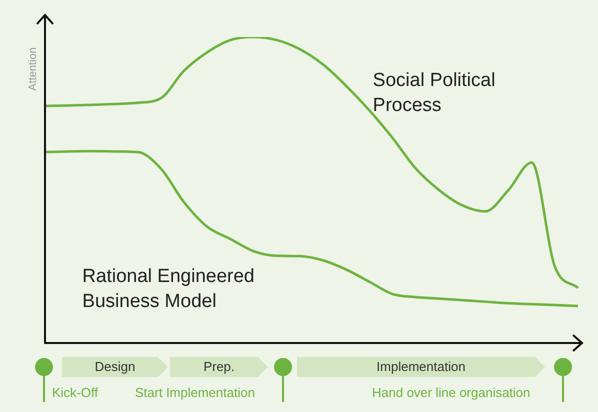 The width and height of the screenshot is (598, 412). Describe the element at coordinates (451, 392) in the screenshot. I see `text: Hand over line organisation` at that location.